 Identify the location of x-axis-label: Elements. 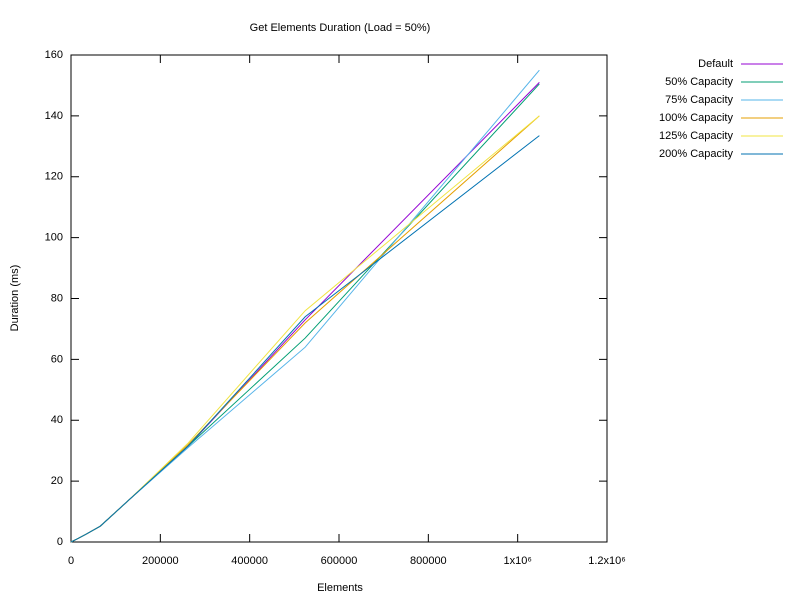
(340, 588).